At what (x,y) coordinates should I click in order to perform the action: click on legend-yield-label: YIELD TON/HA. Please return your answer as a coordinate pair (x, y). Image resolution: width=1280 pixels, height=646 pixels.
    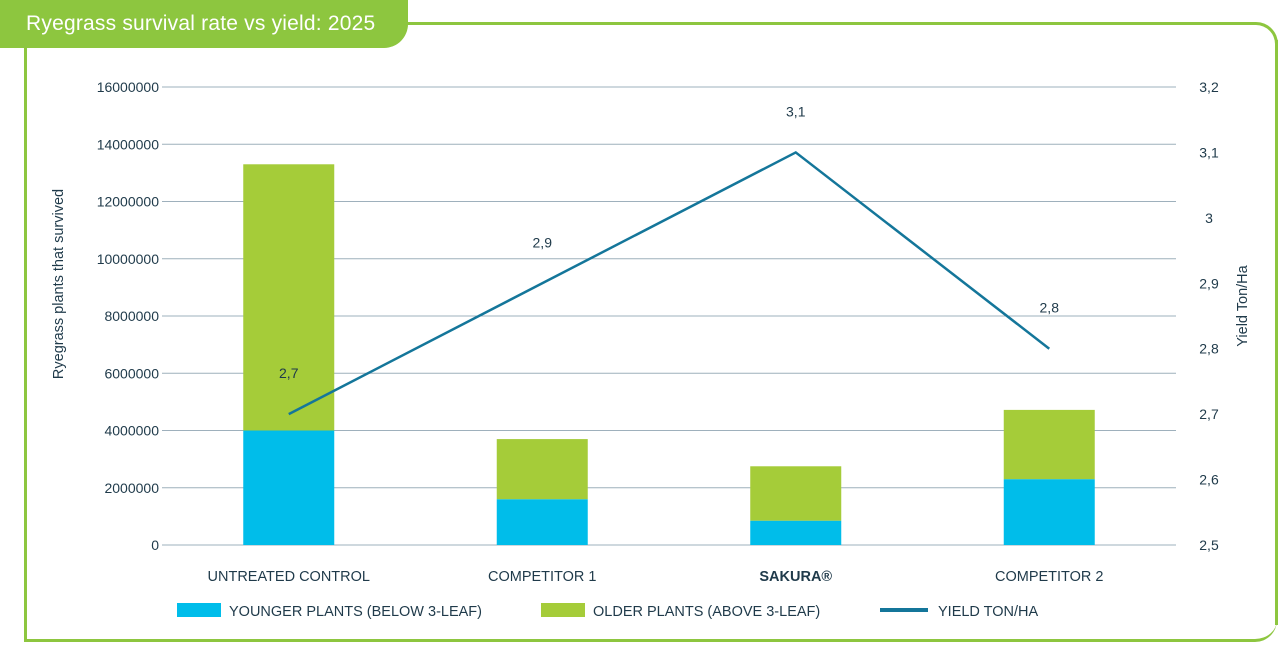
    Looking at the image, I should click on (988, 612).